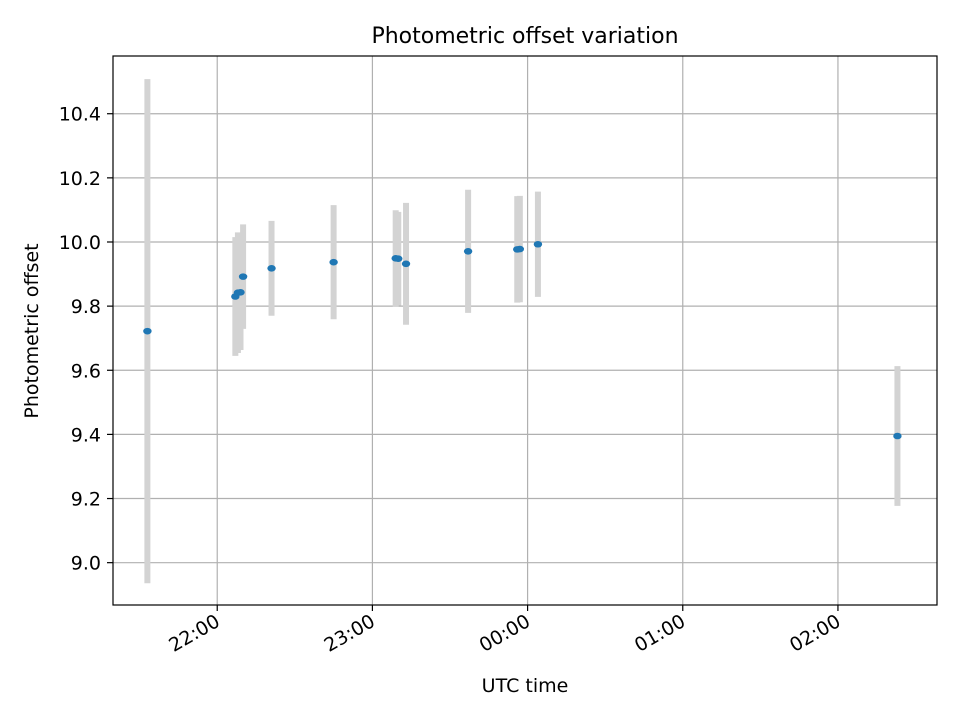 This screenshot has height=720, width=960. I want to click on y-tick-label: 10.4, so click(80, 115).